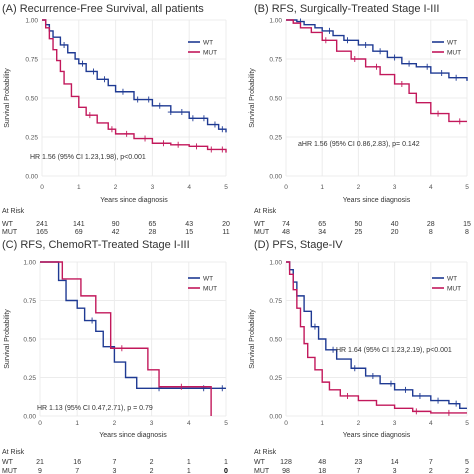  What do you see at coordinates (40, 462) in the screenshot?
I see `risk-count: 21` at bounding box center [40, 462].